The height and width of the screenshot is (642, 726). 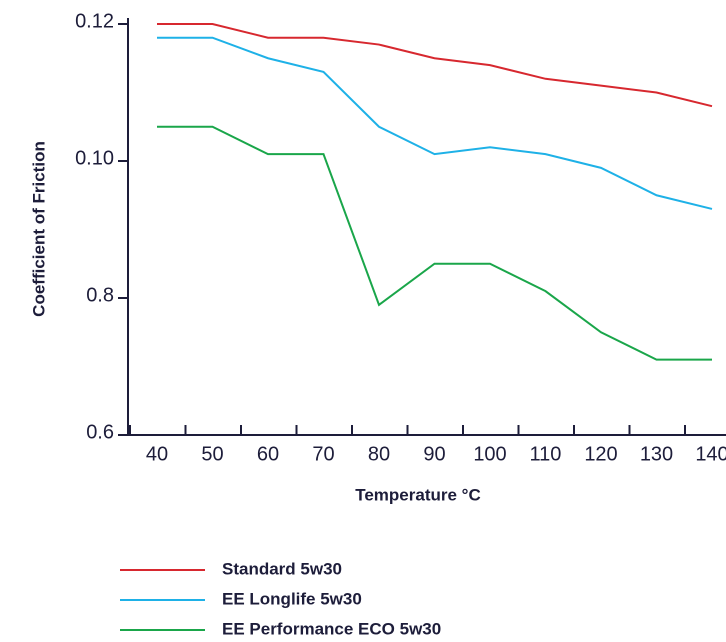 What do you see at coordinates (157, 454) in the screenshot?
I see `x-tick-label: 40` at bounding box center [157, 454].